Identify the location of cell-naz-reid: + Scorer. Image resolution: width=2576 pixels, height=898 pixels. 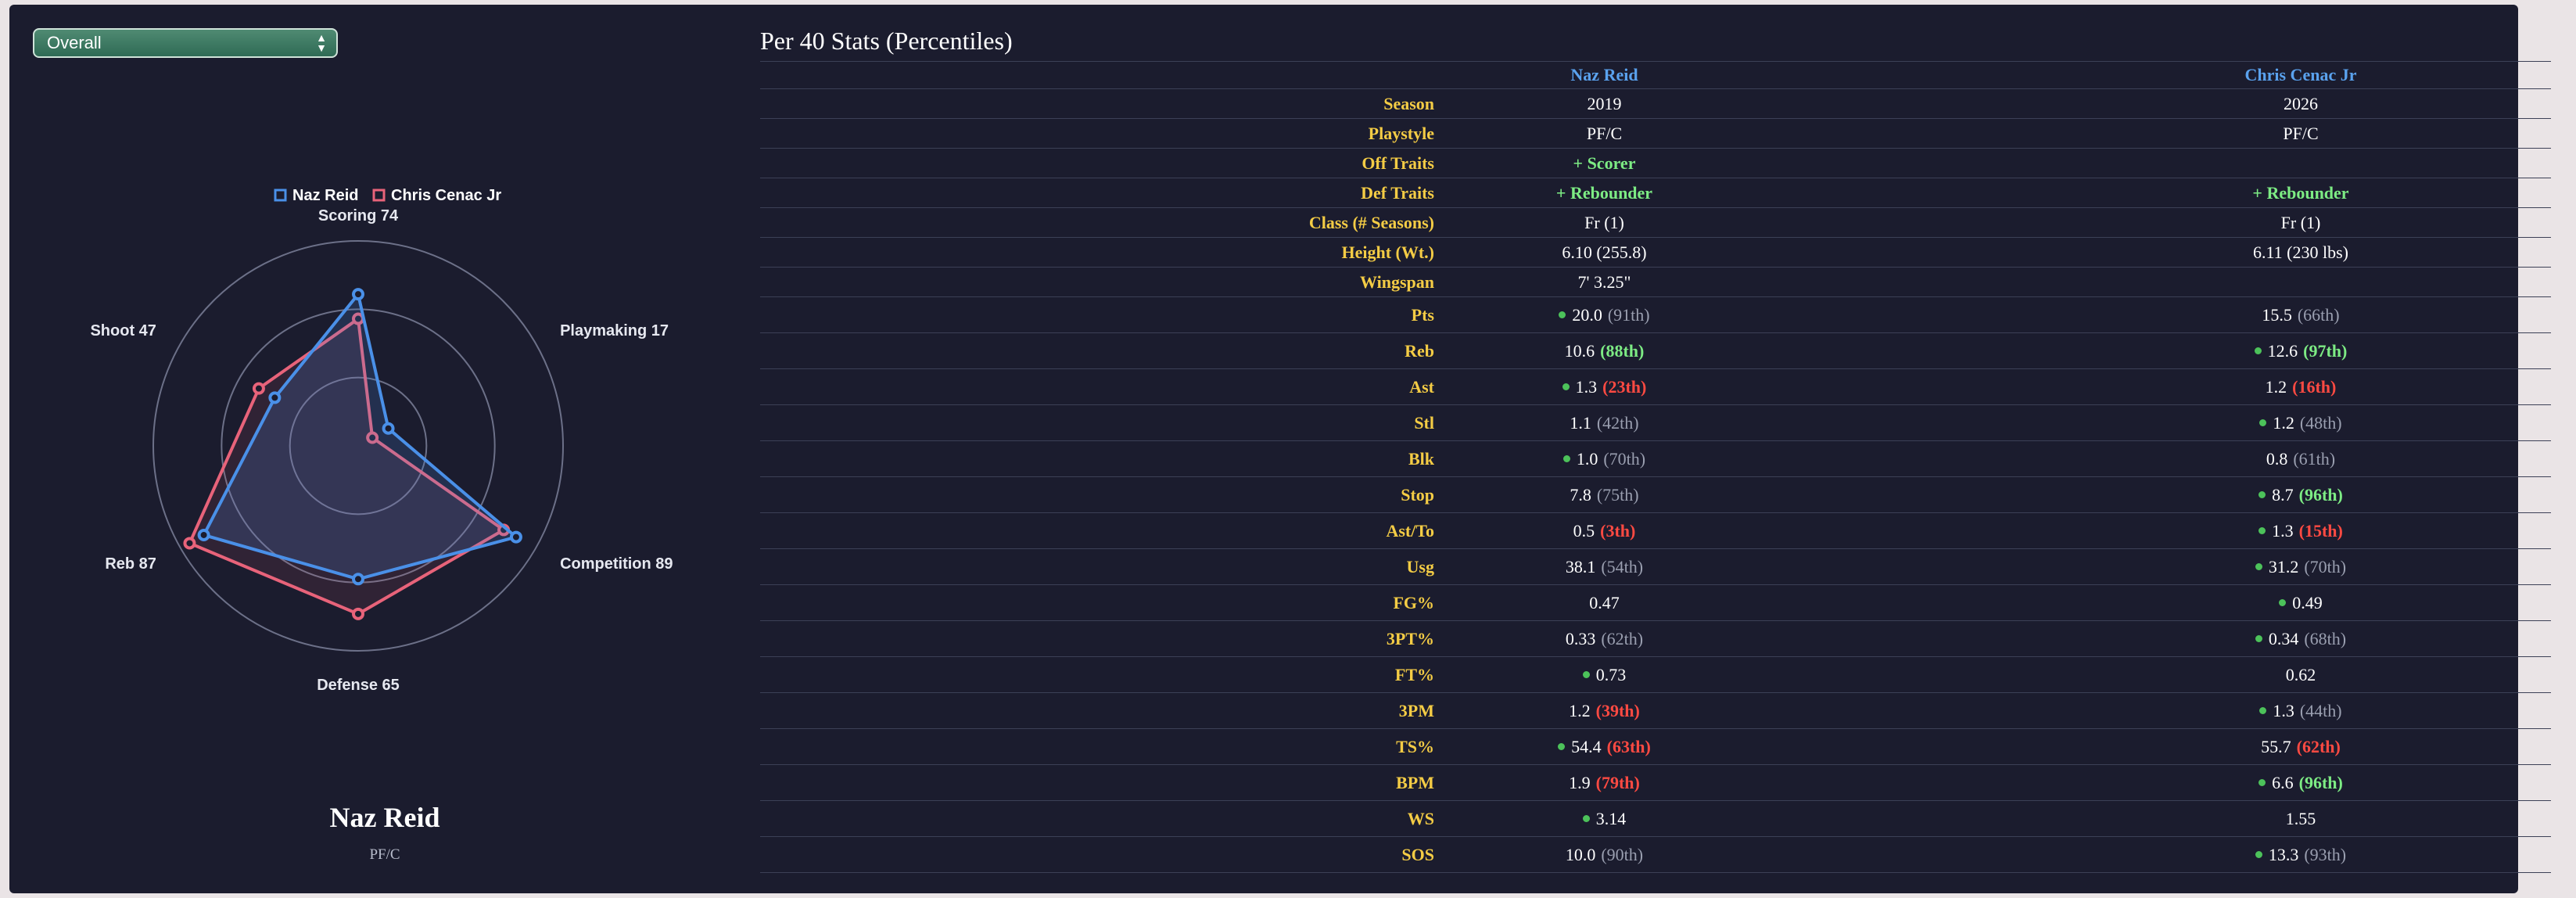
(1604, 163).